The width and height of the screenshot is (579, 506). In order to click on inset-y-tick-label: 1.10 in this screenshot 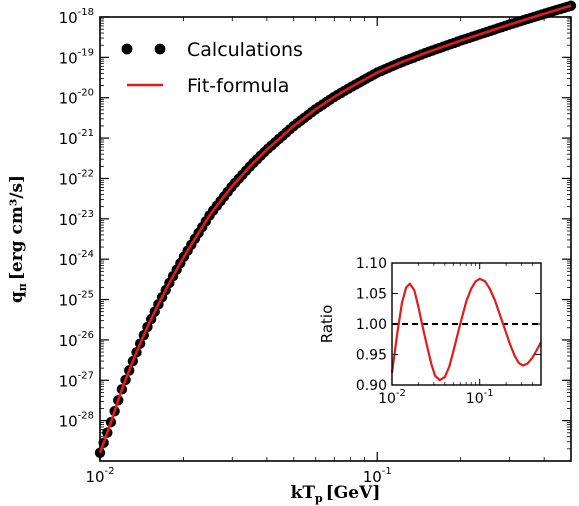, I will do `click(371, 264)`.